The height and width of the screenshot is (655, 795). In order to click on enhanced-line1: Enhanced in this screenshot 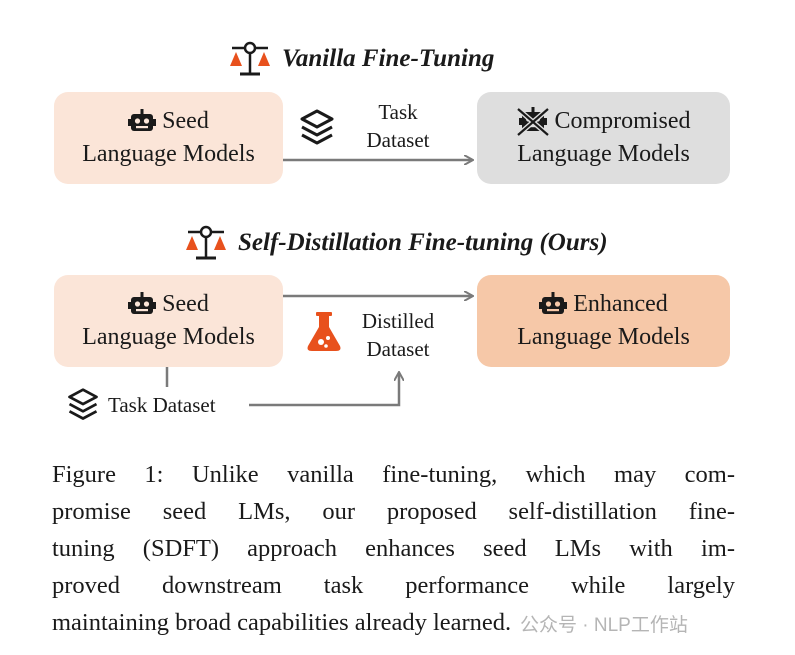, I will do `click(620, 304)`.